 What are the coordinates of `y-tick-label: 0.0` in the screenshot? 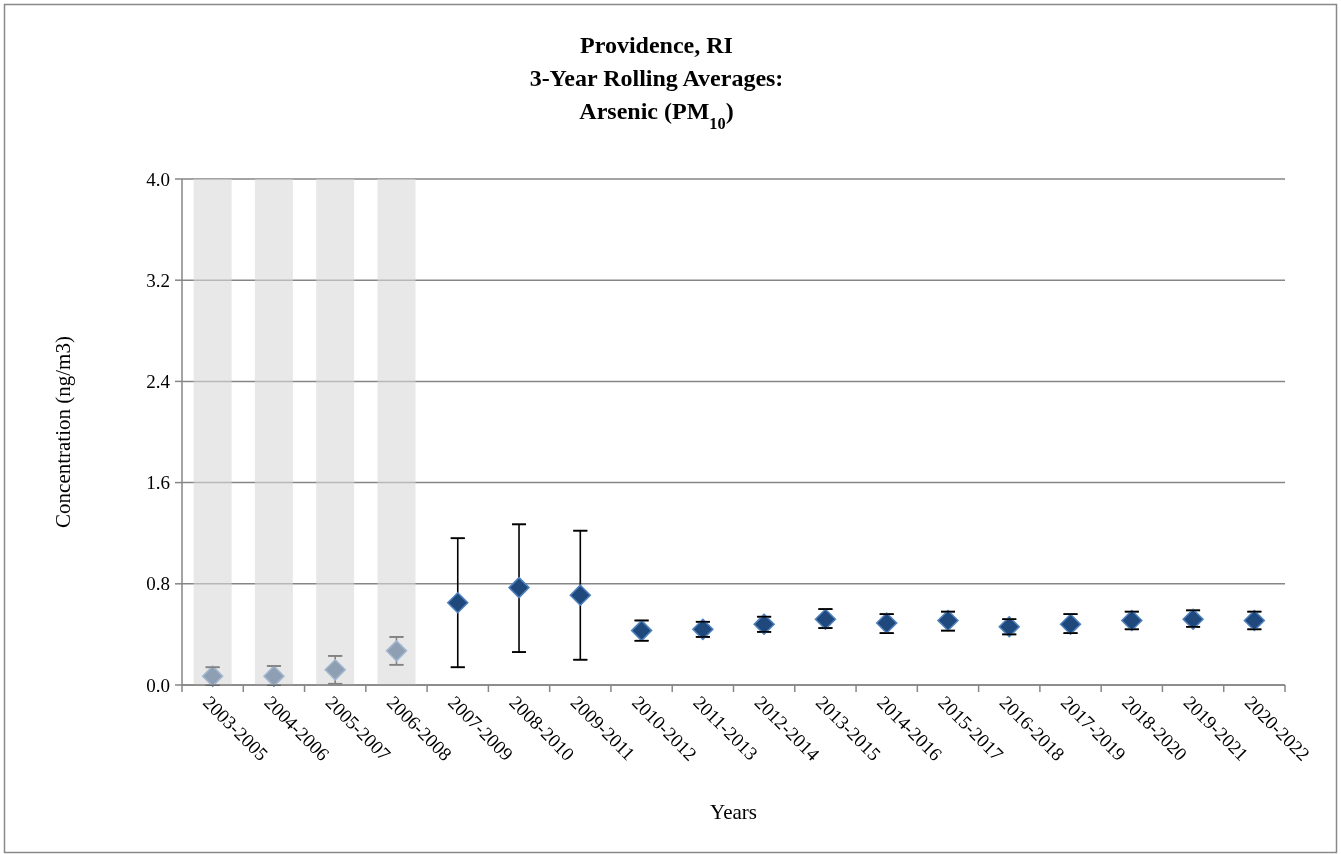 It's located at (158, 685).